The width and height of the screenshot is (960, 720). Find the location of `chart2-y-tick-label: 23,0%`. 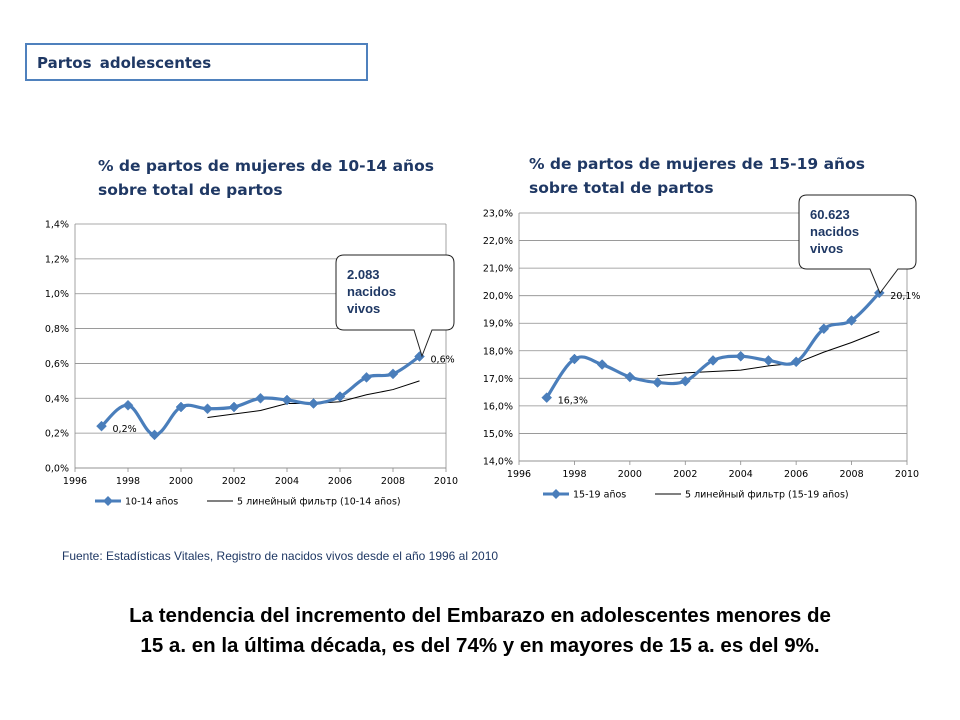

chart2-y-tick-label: 23,0% is located at coordinates (498, 214).